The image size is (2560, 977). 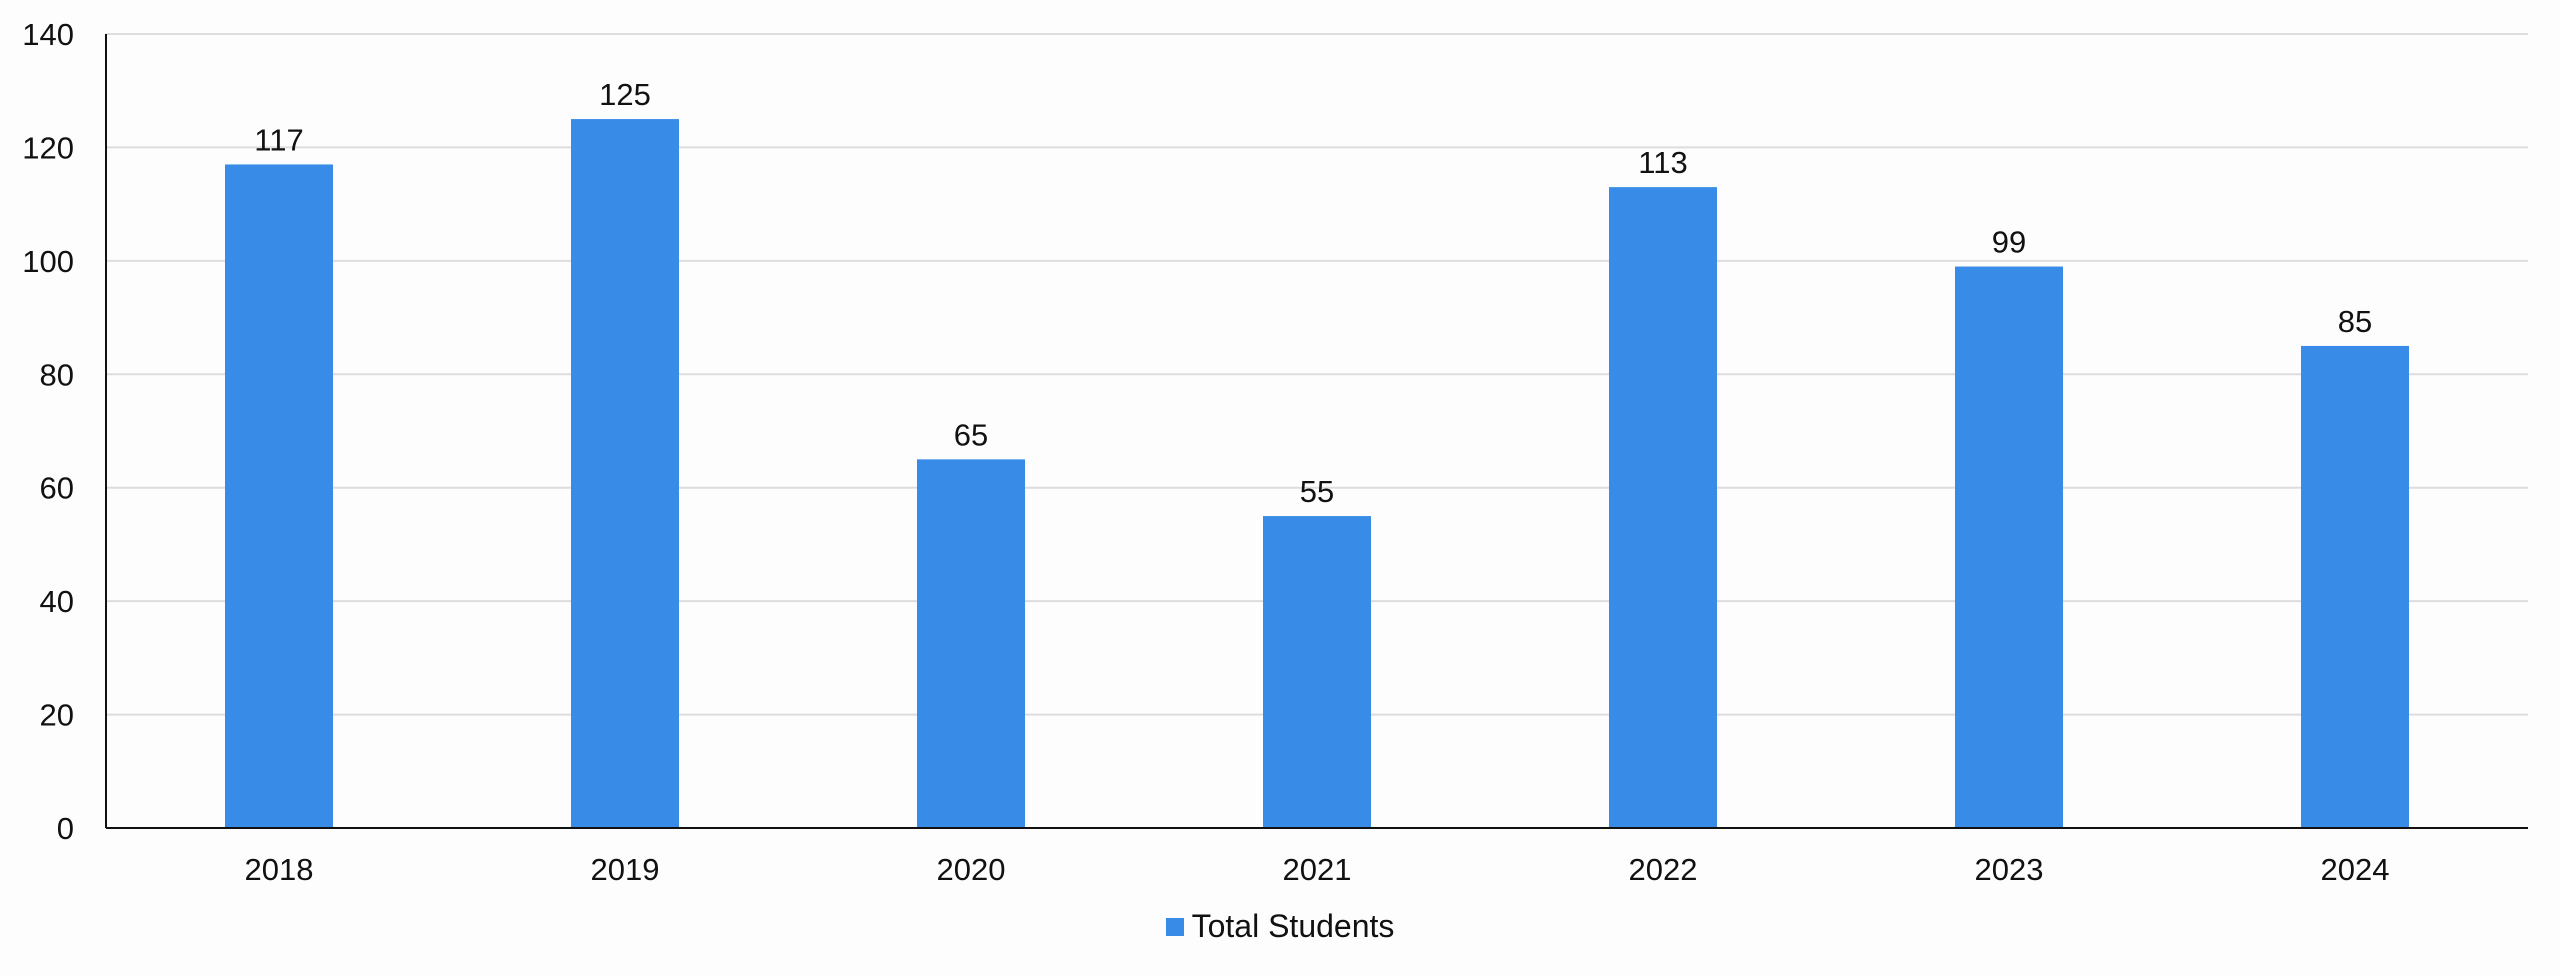 I want to click on data-label: 125, so click(x=625, y=94).